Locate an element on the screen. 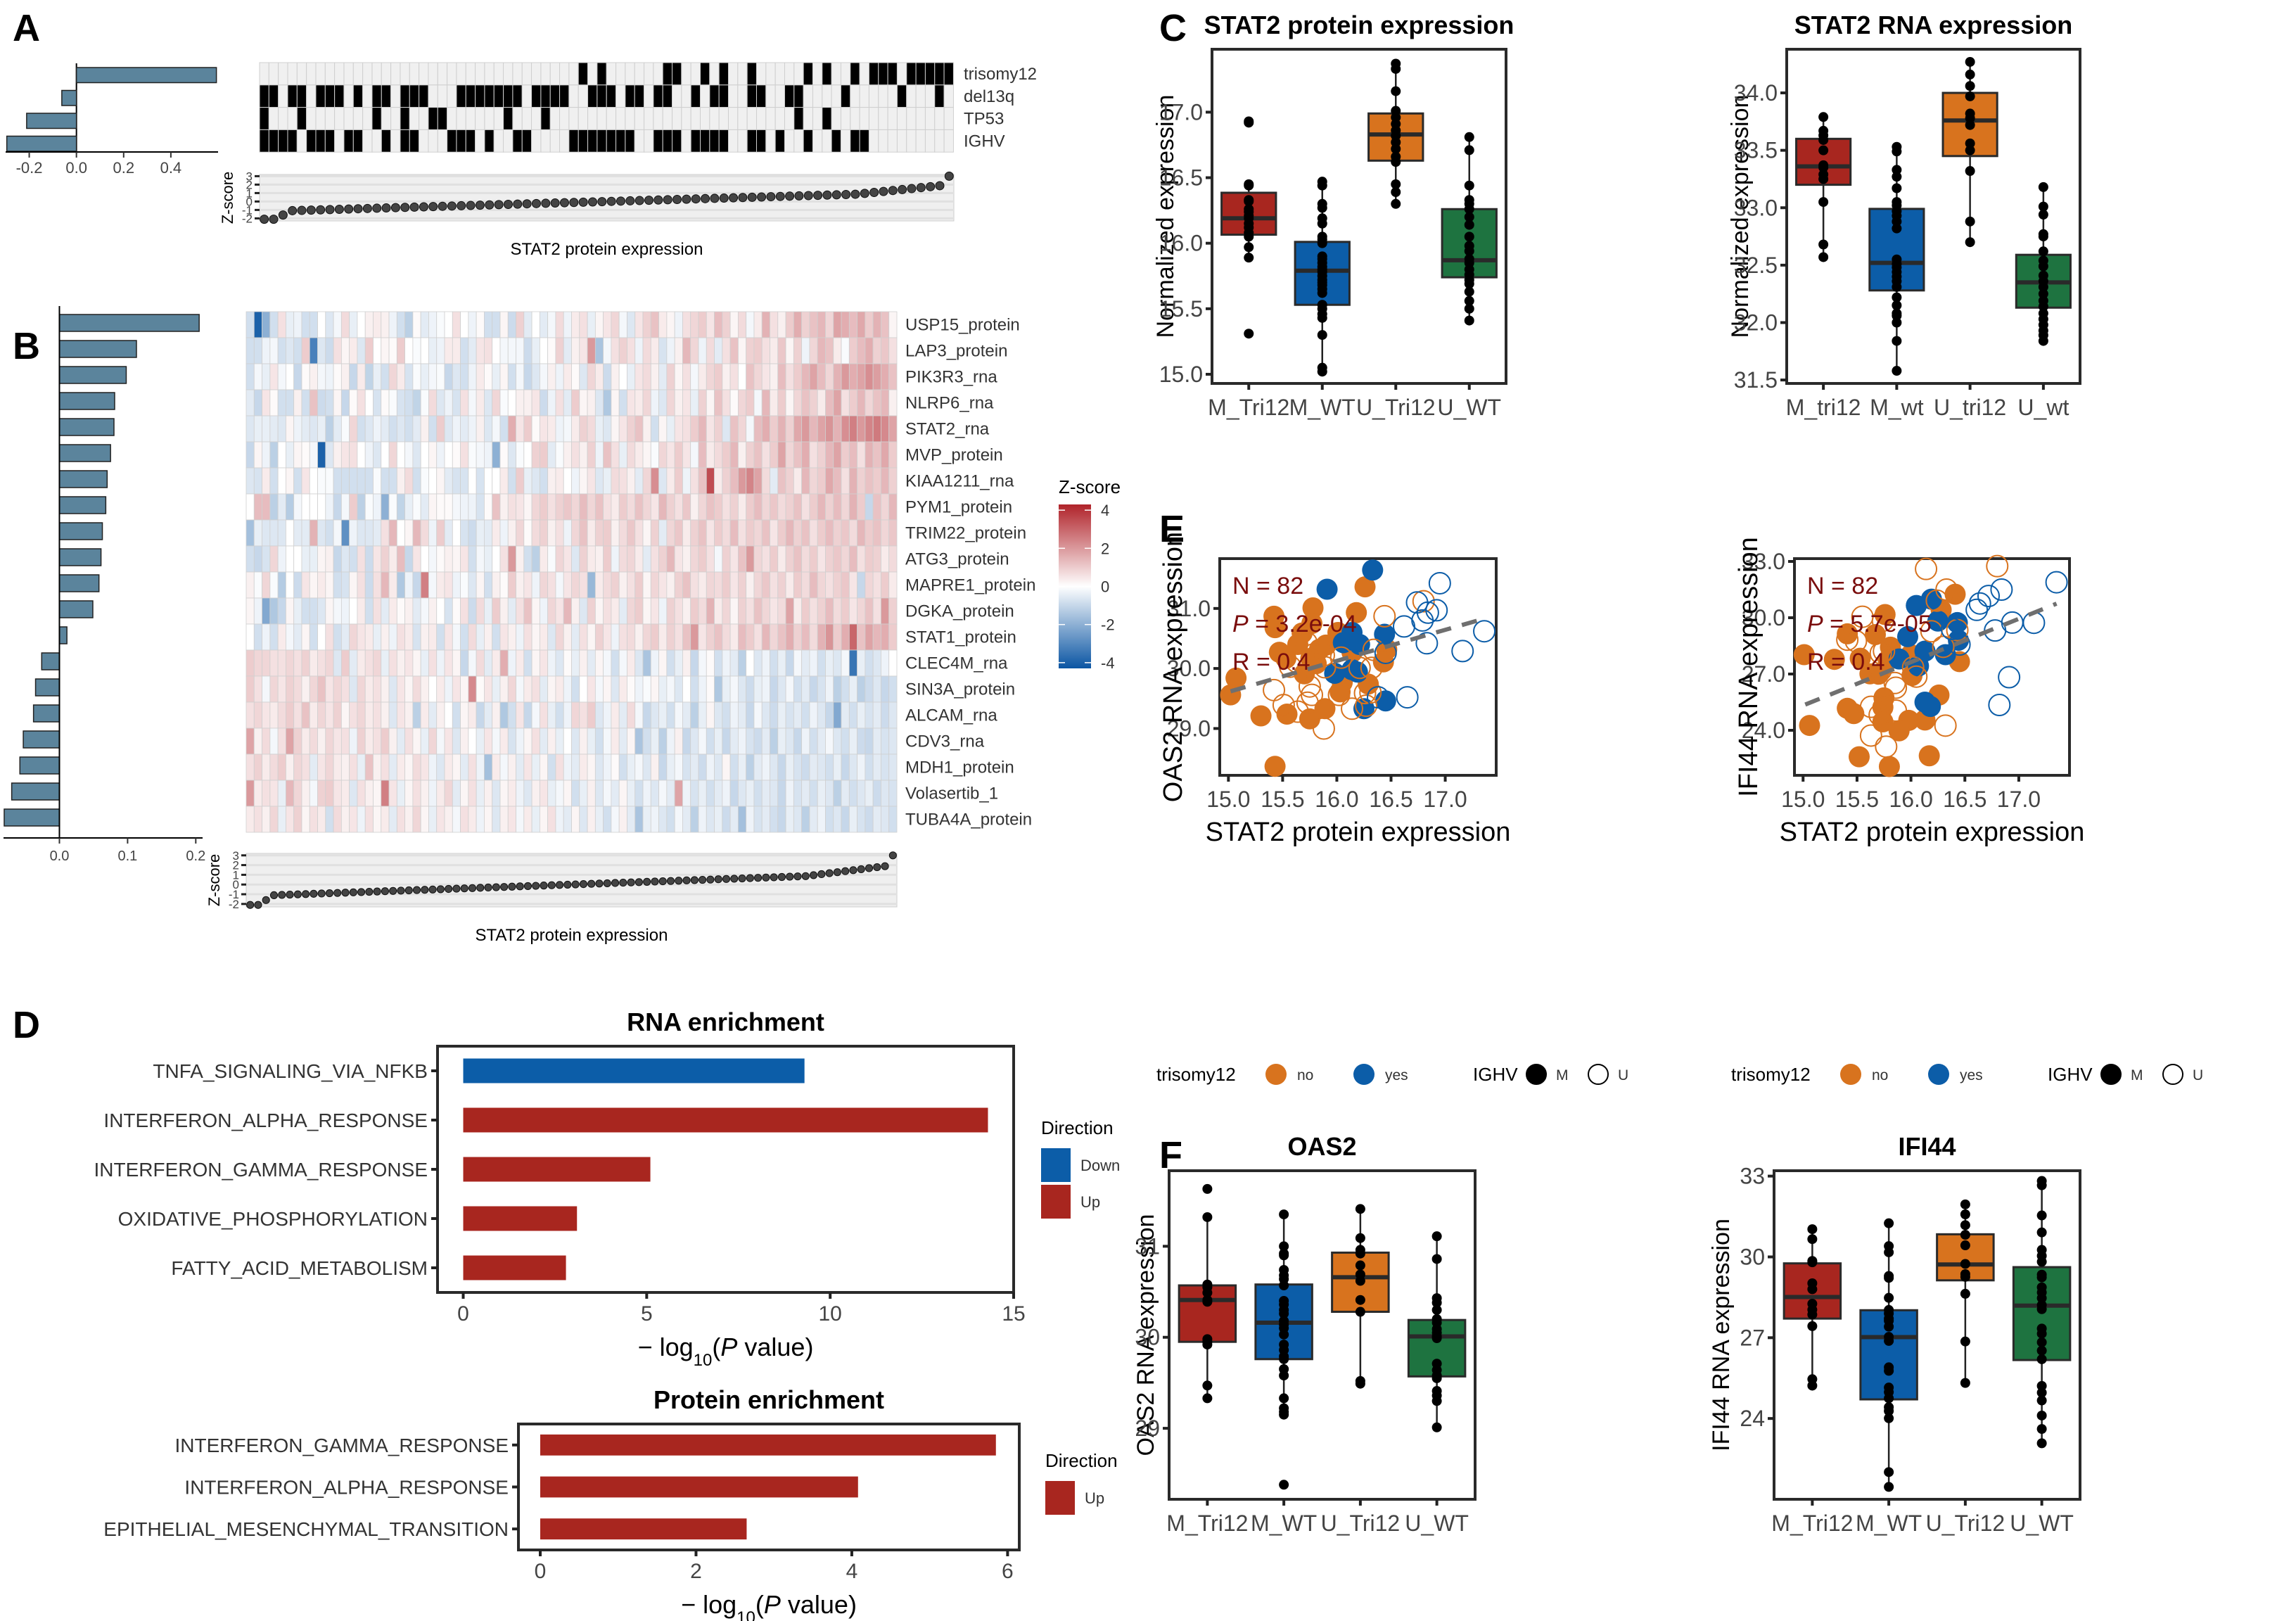  legend-key-yes is located at coordinates (1939, 1074).